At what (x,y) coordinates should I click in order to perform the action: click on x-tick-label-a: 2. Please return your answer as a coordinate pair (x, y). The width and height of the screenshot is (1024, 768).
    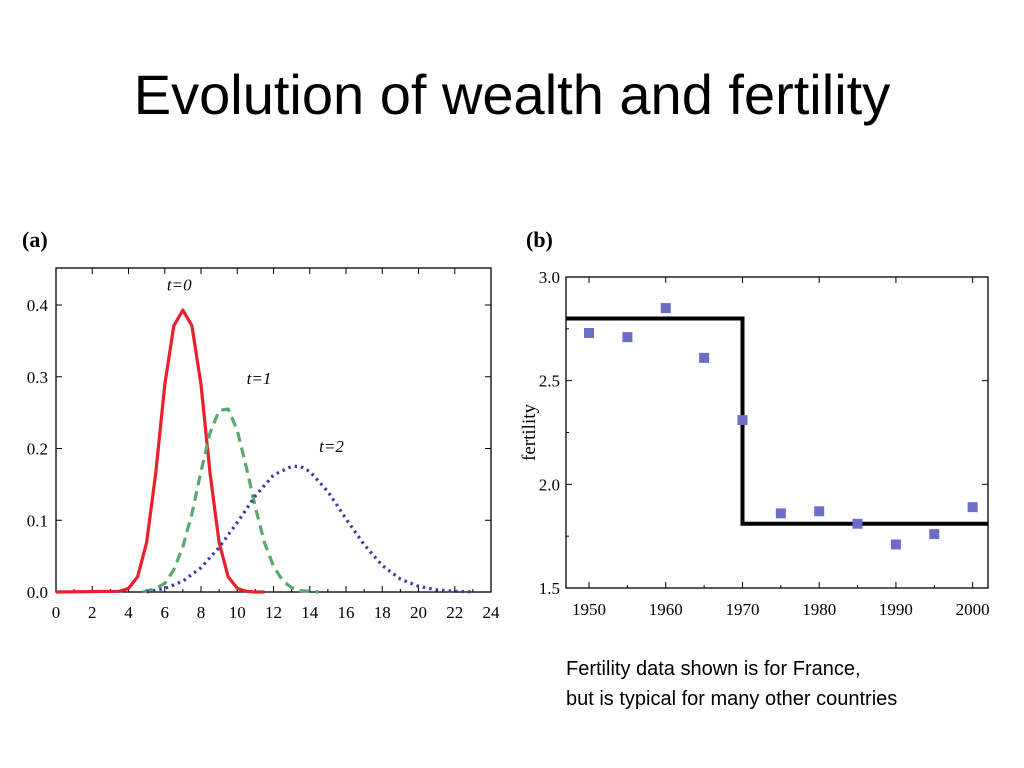
    Looking at the image, I should click on (92, 612).